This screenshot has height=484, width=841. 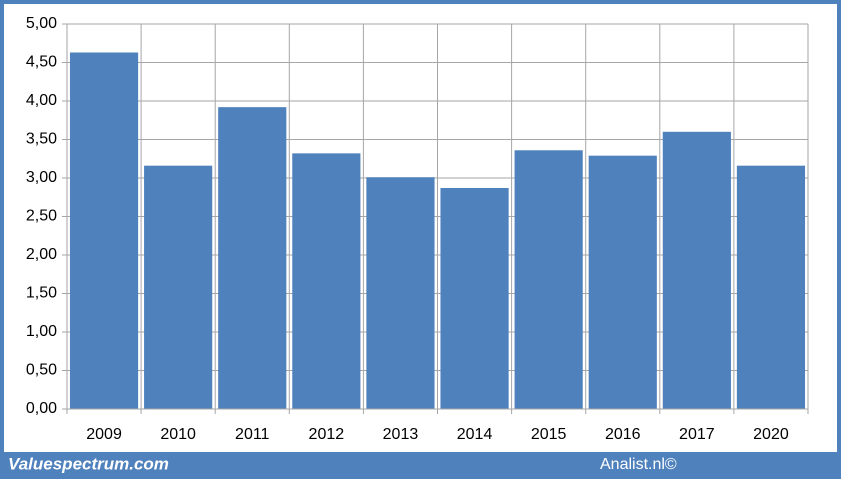 What do you see at coordinates (41, 370) in the screenshot?
I see `y-tick-label: 0,50` at bounding box center [41, 370].